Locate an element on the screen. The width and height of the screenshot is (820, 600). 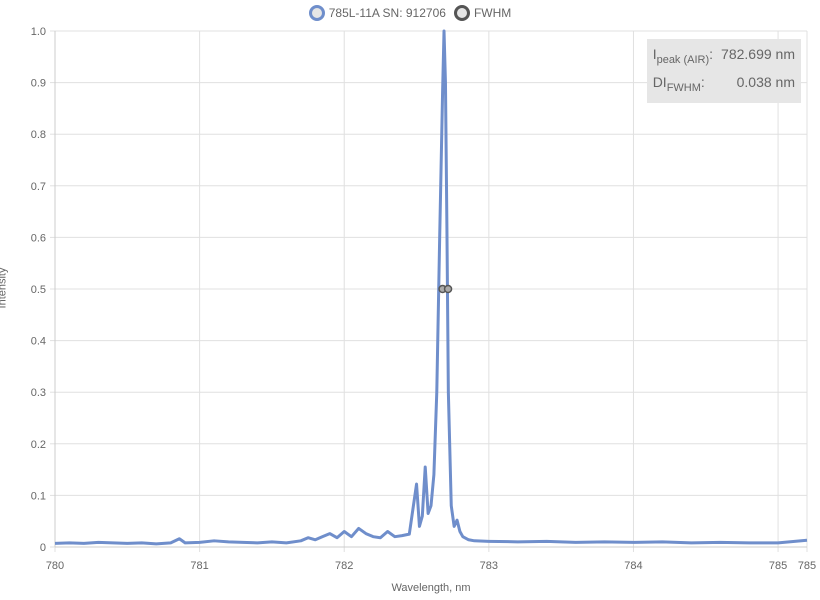
legend-item-fwhm: FWHM is located at coordinates (482, 13).